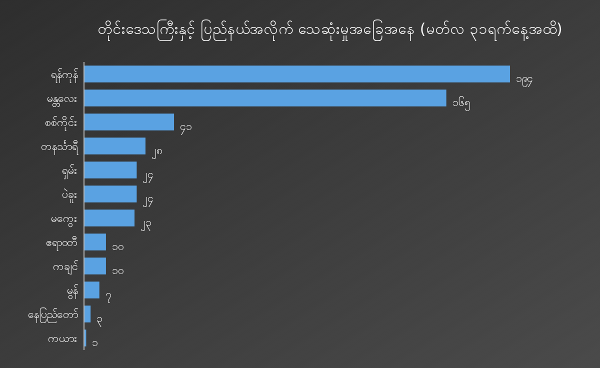 This screenshot has height=368, width=600. What do you see at coordinates (524, 79) in the screenshot?
I see `data-label: ၁၉၄` at bounding box center [524, 79].